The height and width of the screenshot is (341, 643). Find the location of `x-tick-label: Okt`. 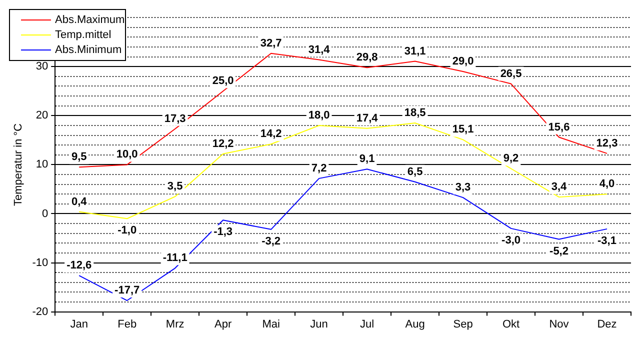

x-tick-label: Okt is located at coordinates (511, 324).